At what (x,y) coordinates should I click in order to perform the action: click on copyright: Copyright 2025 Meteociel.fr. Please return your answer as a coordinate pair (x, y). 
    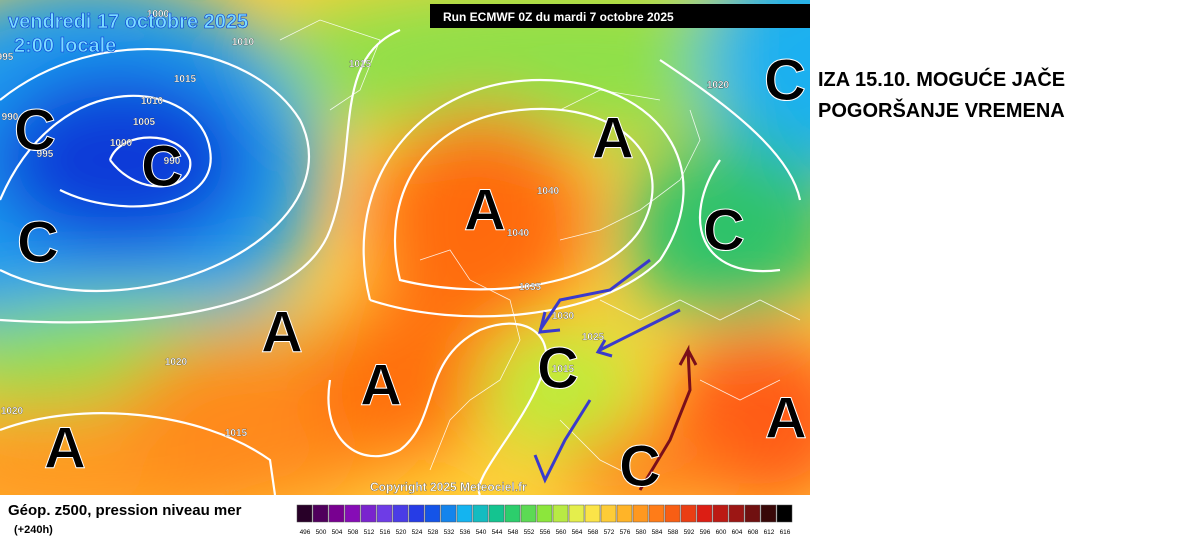
    Looking at the image, I should click on (448, 487).